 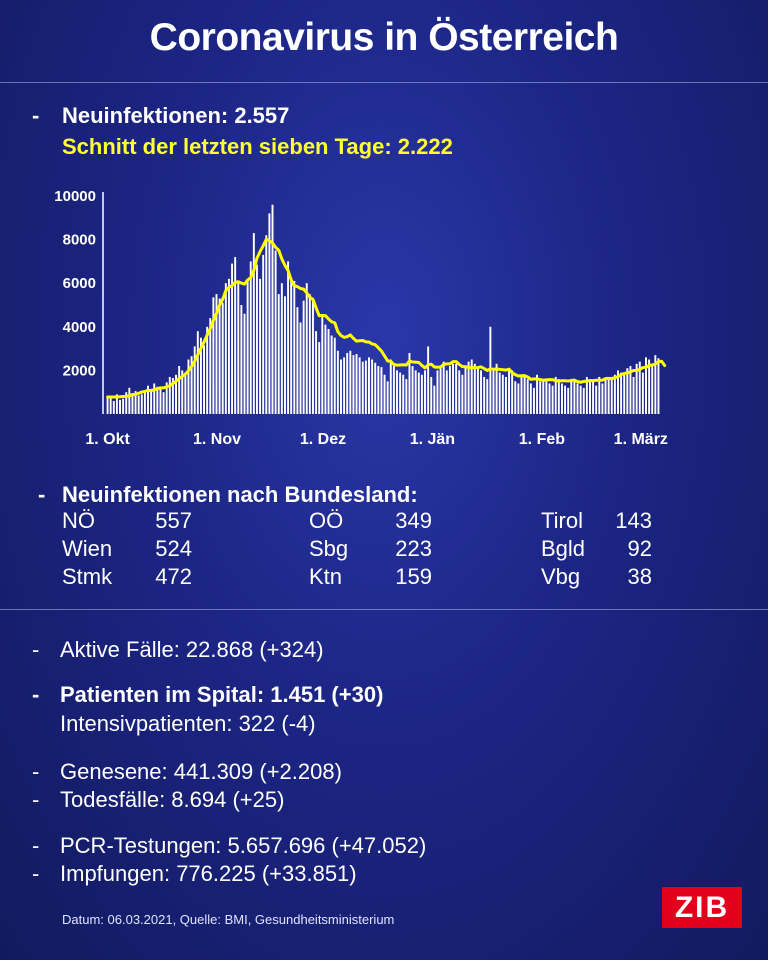 What do you see at coordinates (413, 576) in the screenshot?
I see `bundesland-value: 159` at bounding box center [413, 576].